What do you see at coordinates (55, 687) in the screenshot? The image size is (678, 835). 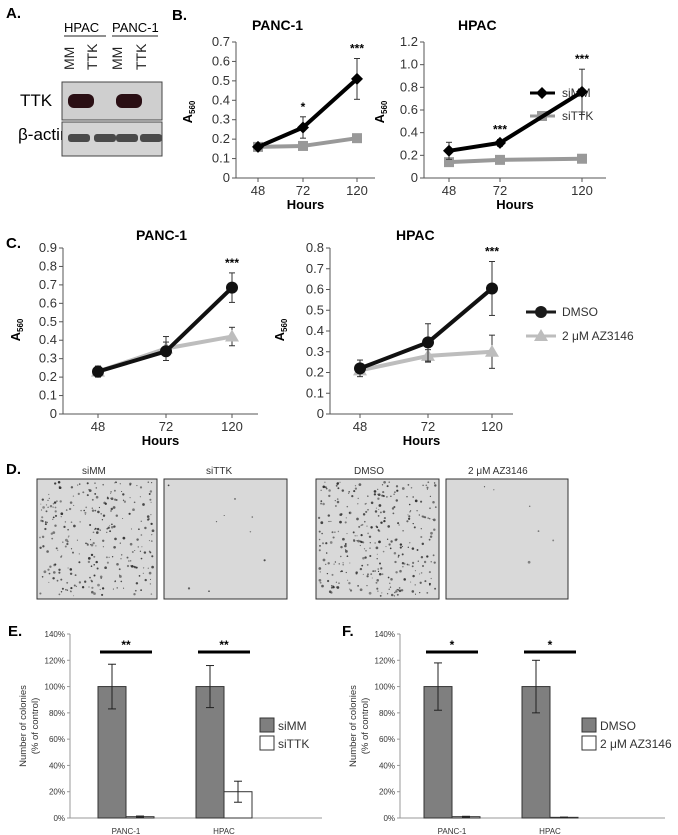 I see `y-tick-label: 100%` at bounding box center [55, 687].